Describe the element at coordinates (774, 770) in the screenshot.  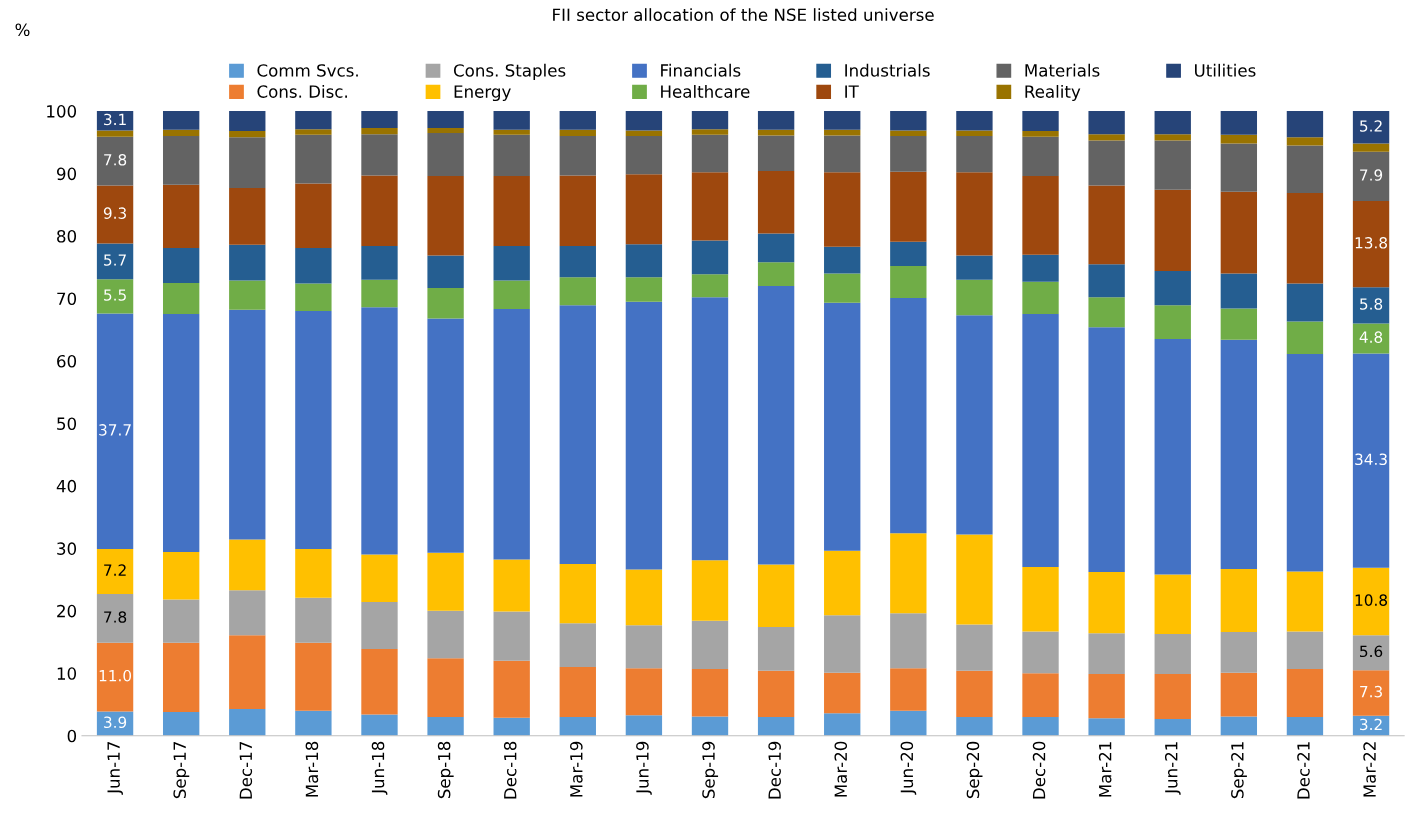
I see `x-tick-label: Dec-19` at that location.